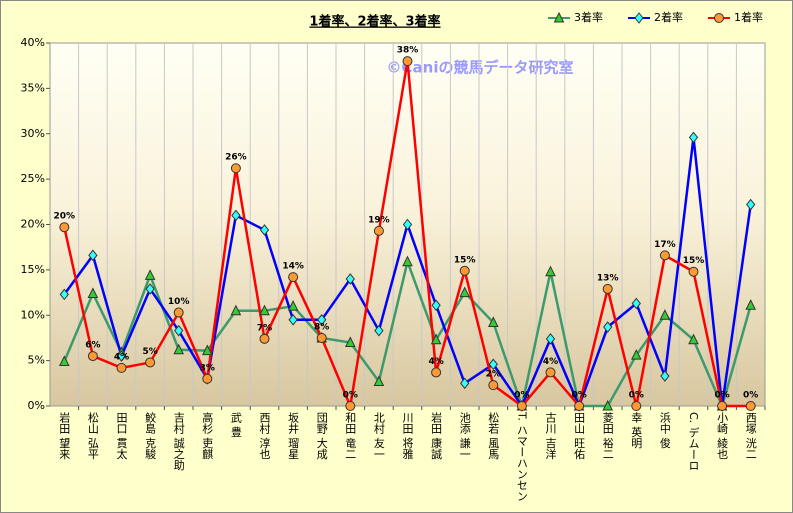 The width and height of the screenshot is (793, 513). I want to click on data-label: 19%, so click(379, 220).